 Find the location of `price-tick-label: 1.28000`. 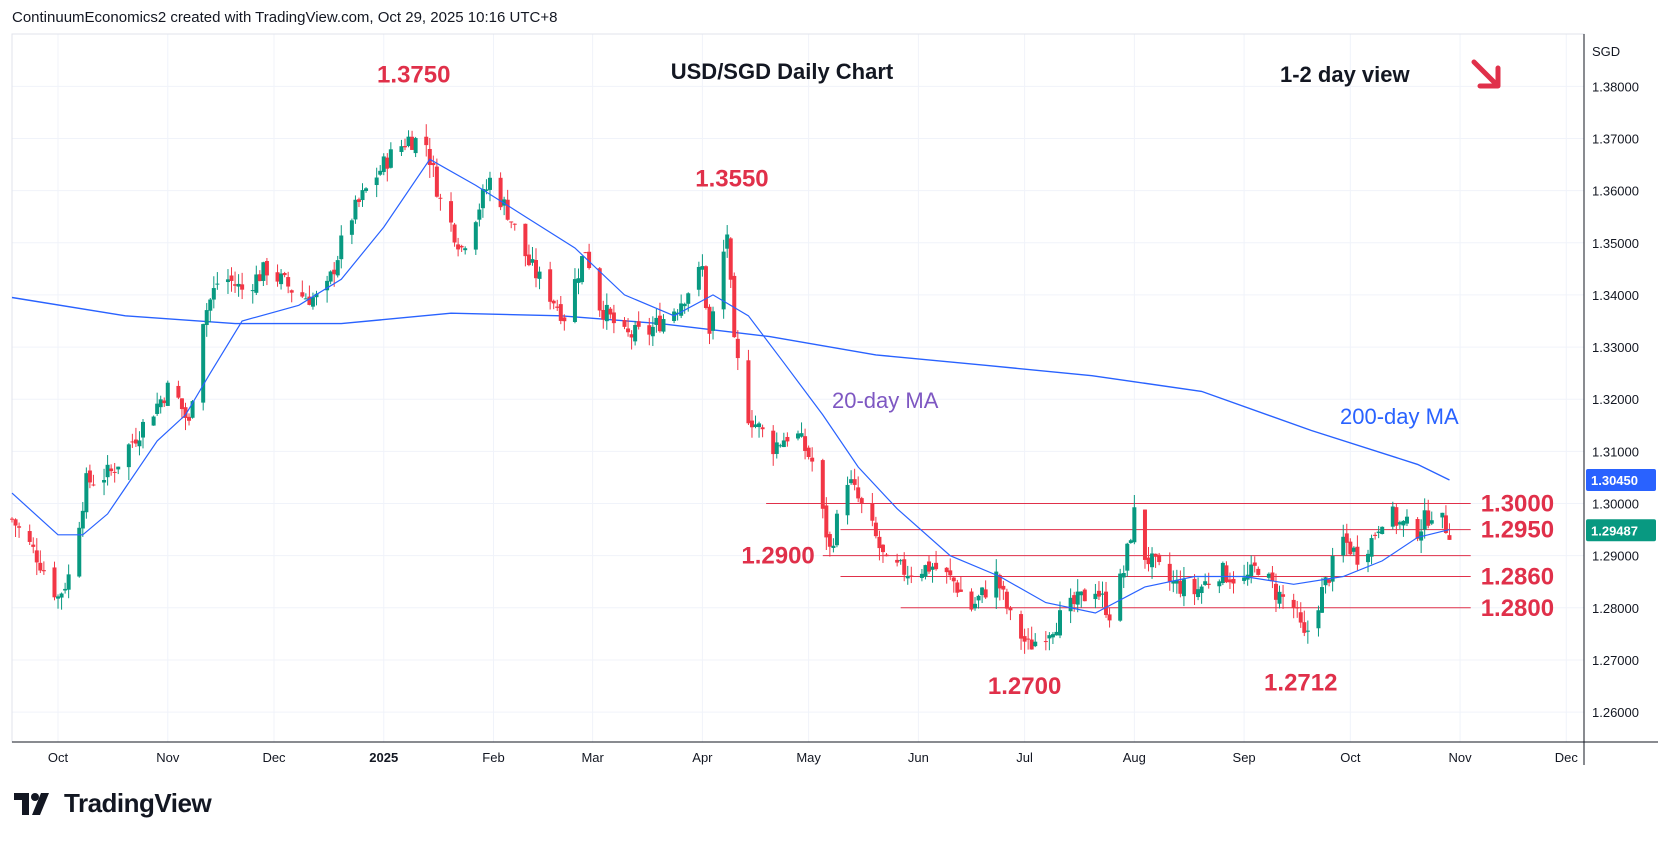

price-tick-label: 1.28000 is located at coordinates (1615, 608).